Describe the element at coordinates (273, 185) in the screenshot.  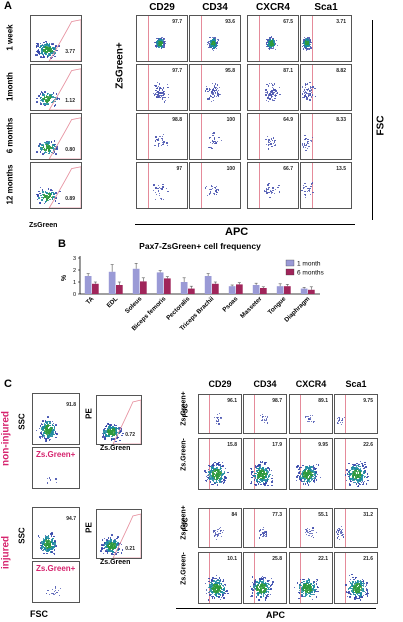
I see `flow-plot-marker: 66.7` at that location.